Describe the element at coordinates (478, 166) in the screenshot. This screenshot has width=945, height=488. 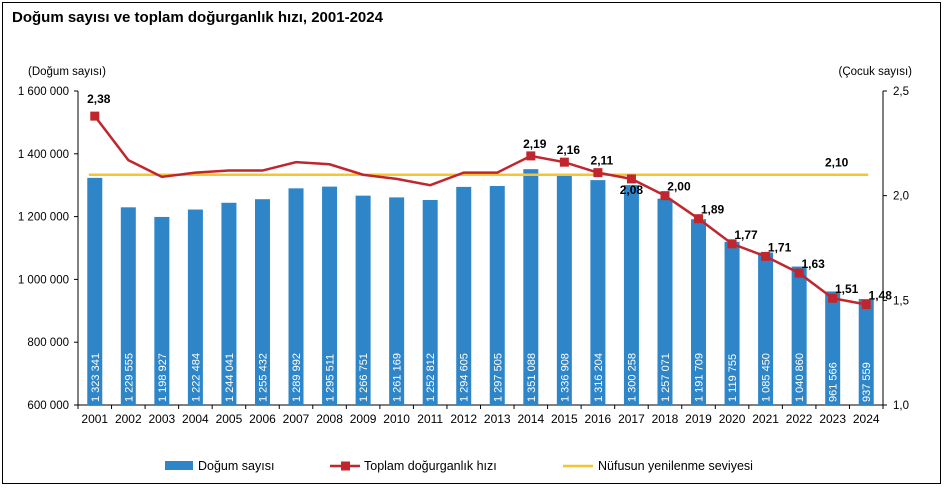
I see `replacement-level-line: 2,10` at that location.